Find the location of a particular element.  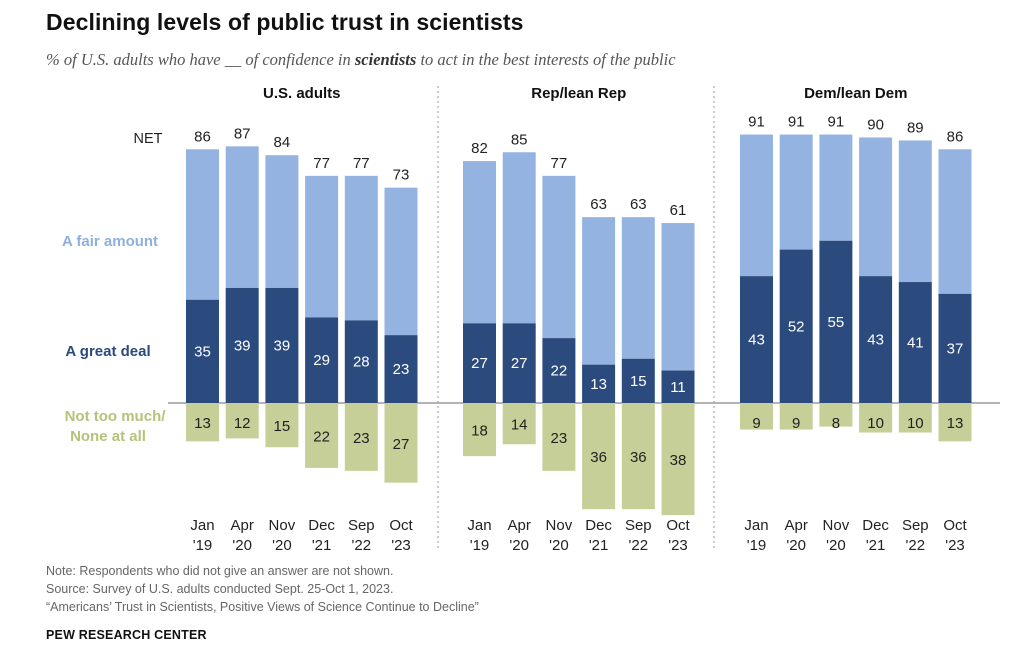

great-deal-value-label: 23 is located at coordinates (401, 369).